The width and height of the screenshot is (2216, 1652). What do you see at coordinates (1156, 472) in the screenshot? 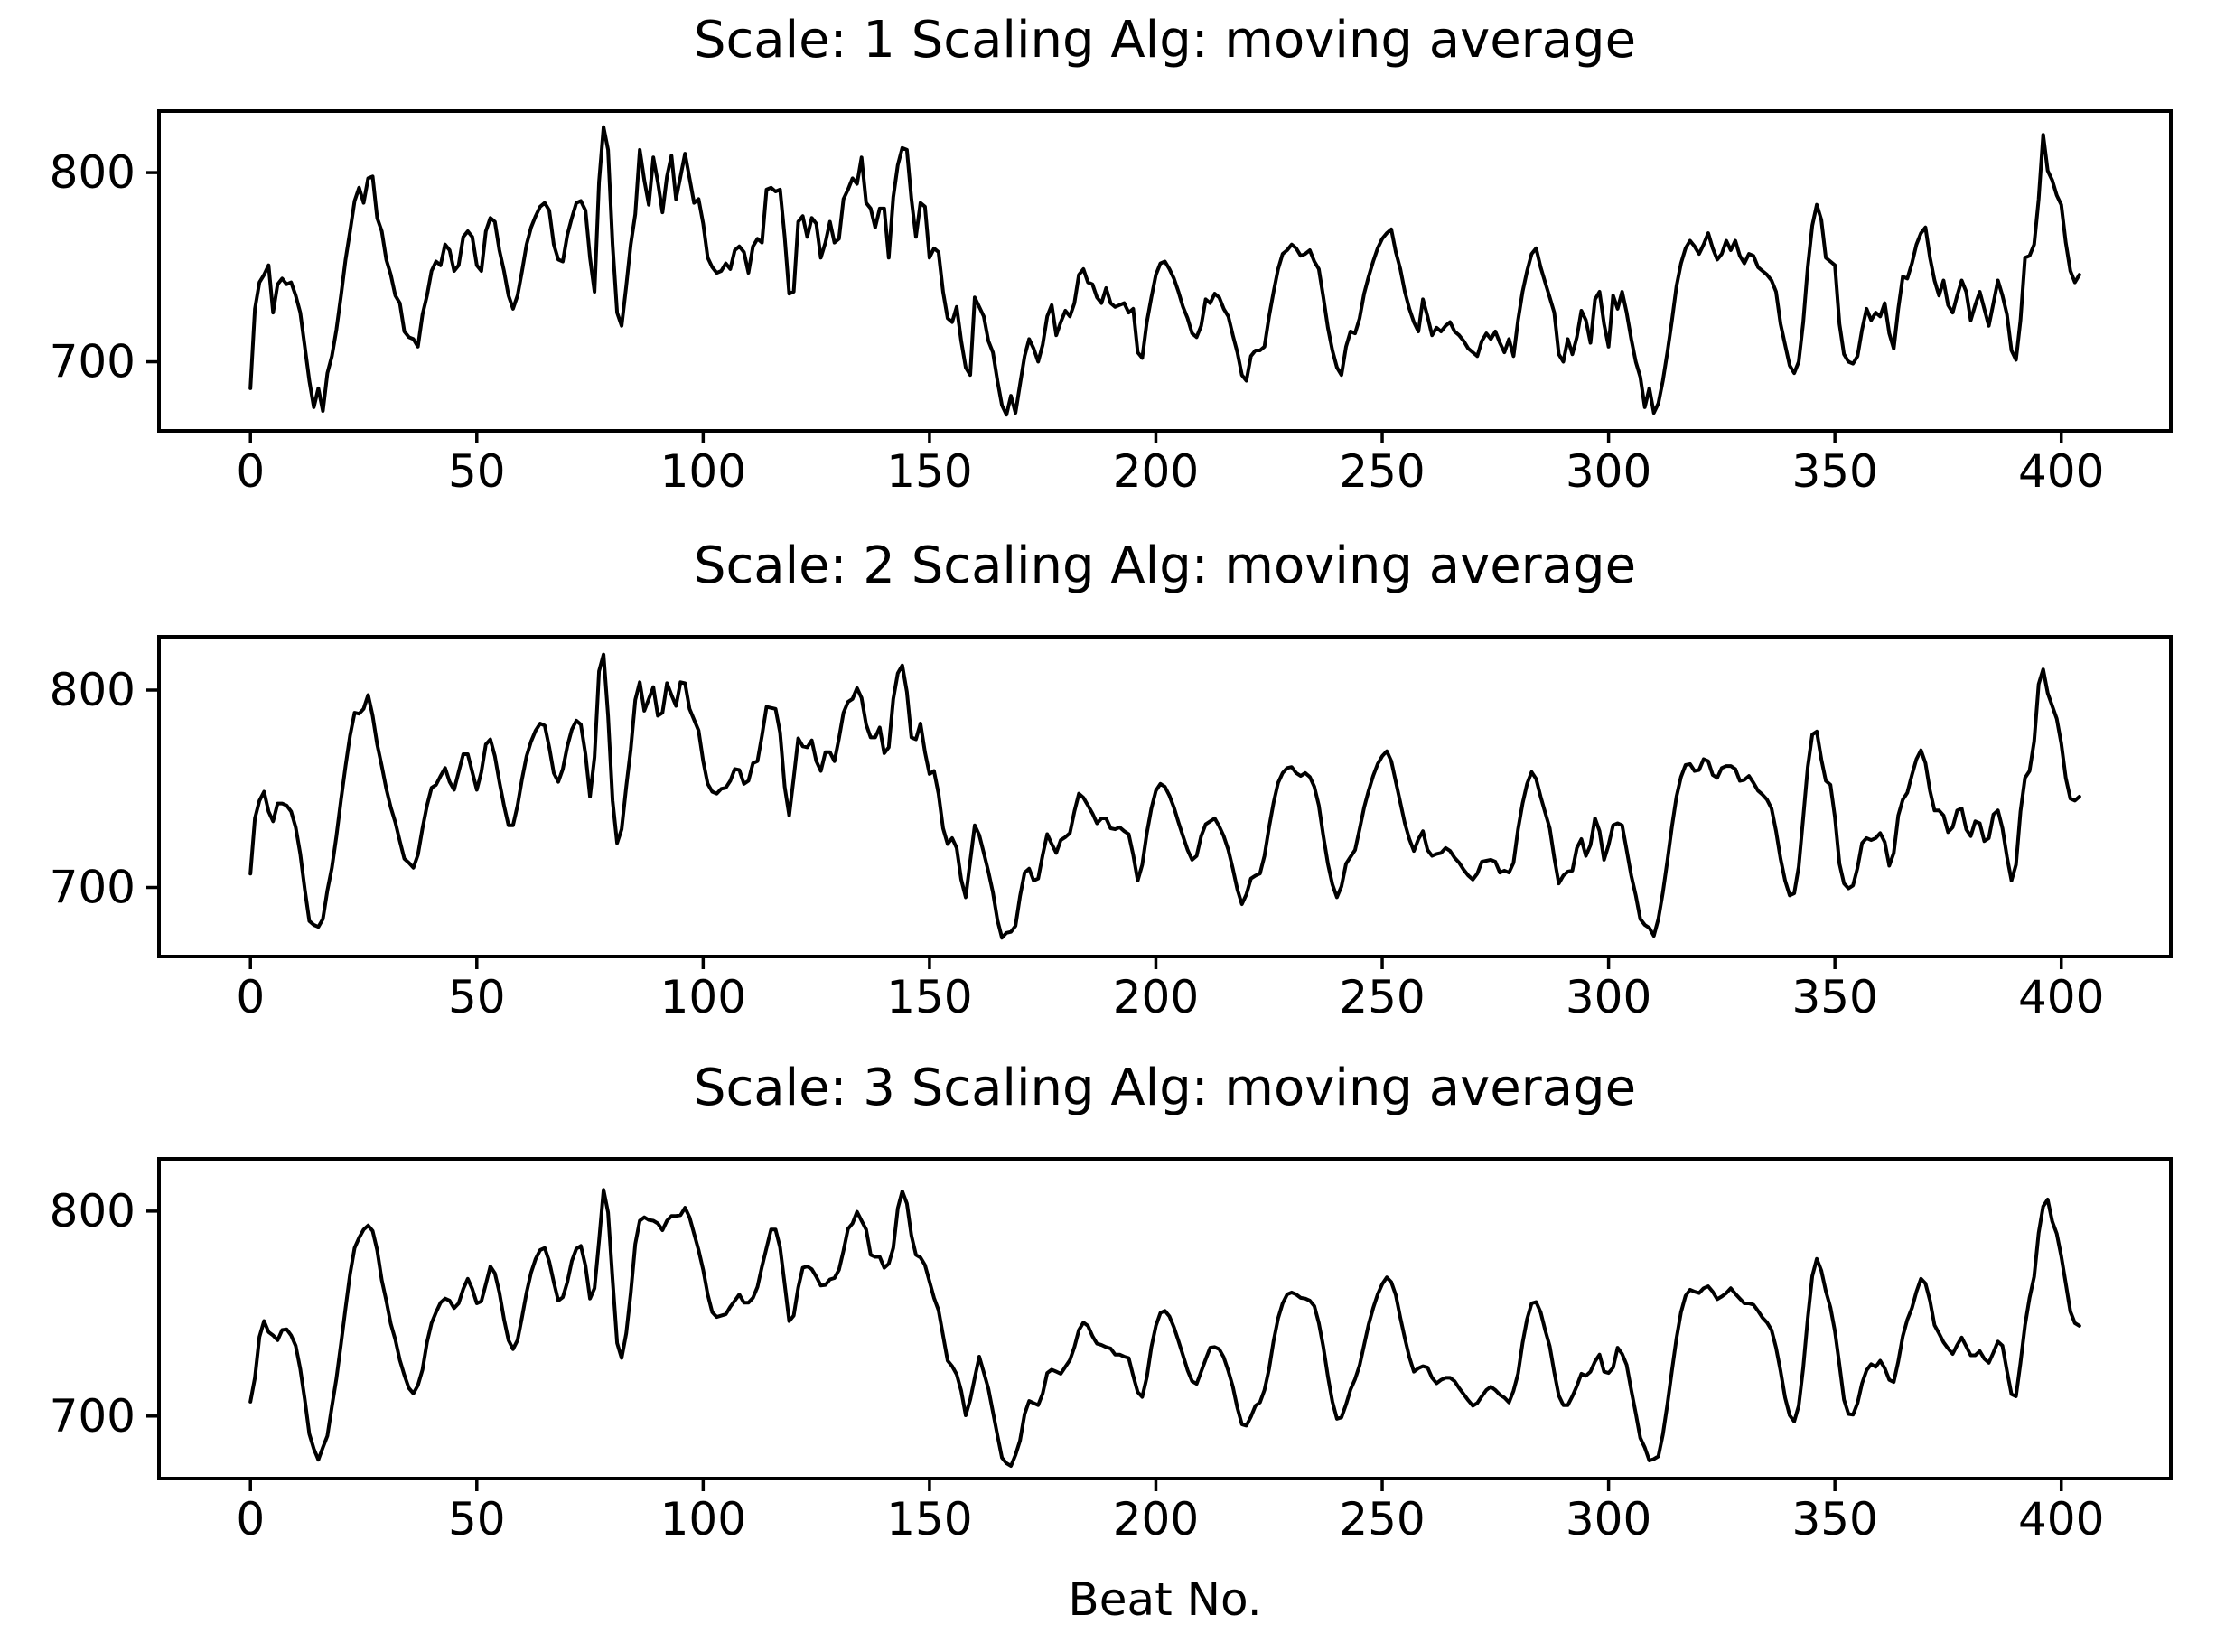
I see `panel-1-x-tick-label: 200` at bounding box center [1156, 472].